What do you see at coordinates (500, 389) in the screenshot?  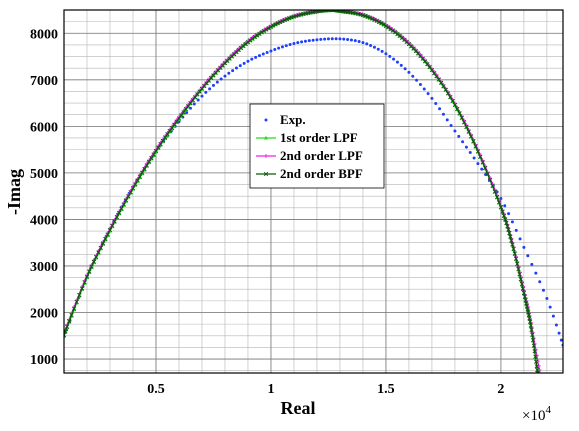 I see `x-tick-label: 2` at bounding box center [500, 389].